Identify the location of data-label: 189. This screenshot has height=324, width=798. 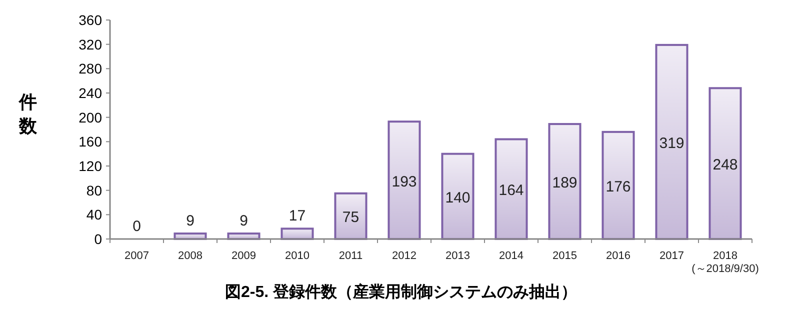
(565, 183).